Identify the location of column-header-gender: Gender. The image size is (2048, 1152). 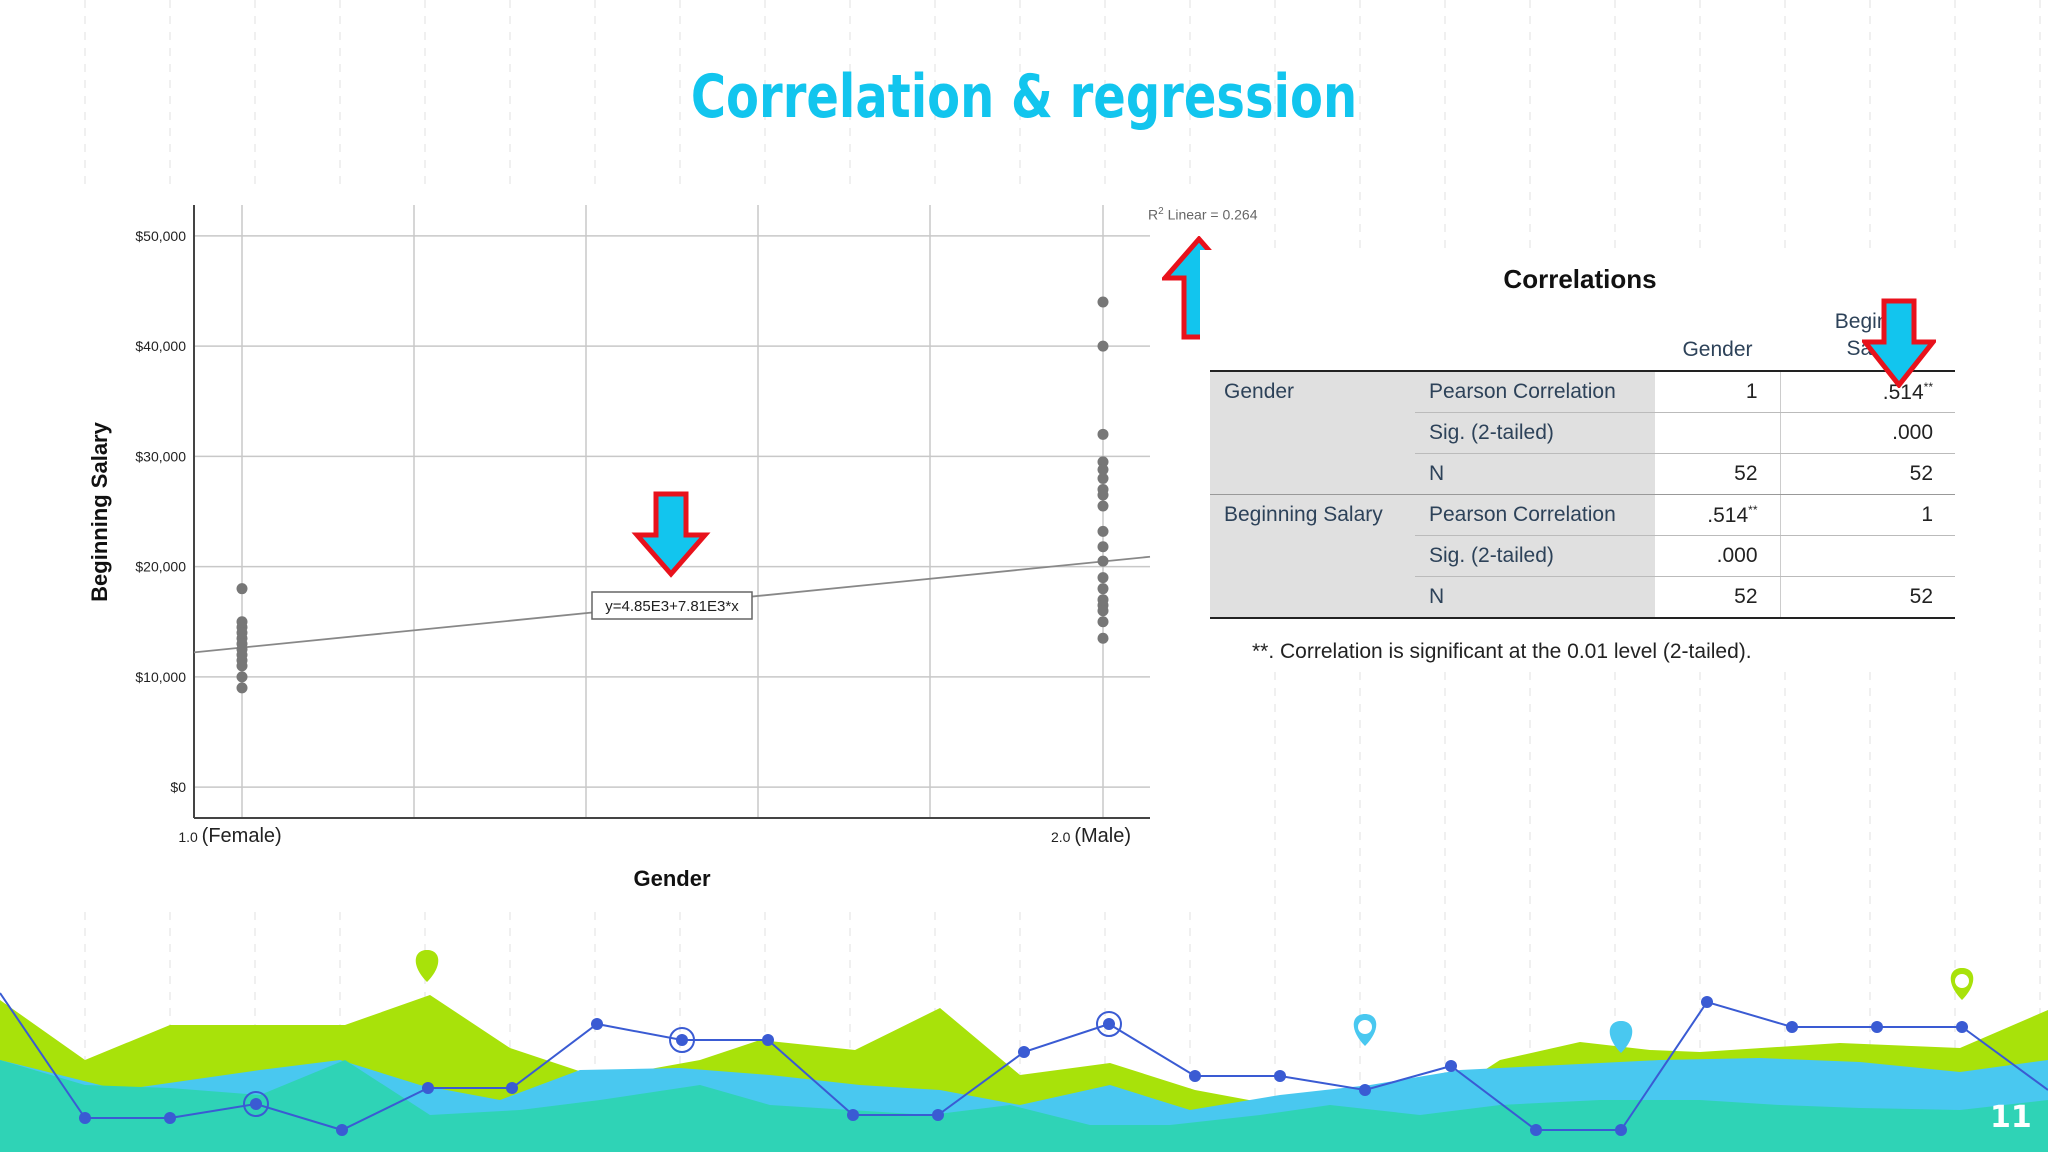
(1717, 349).